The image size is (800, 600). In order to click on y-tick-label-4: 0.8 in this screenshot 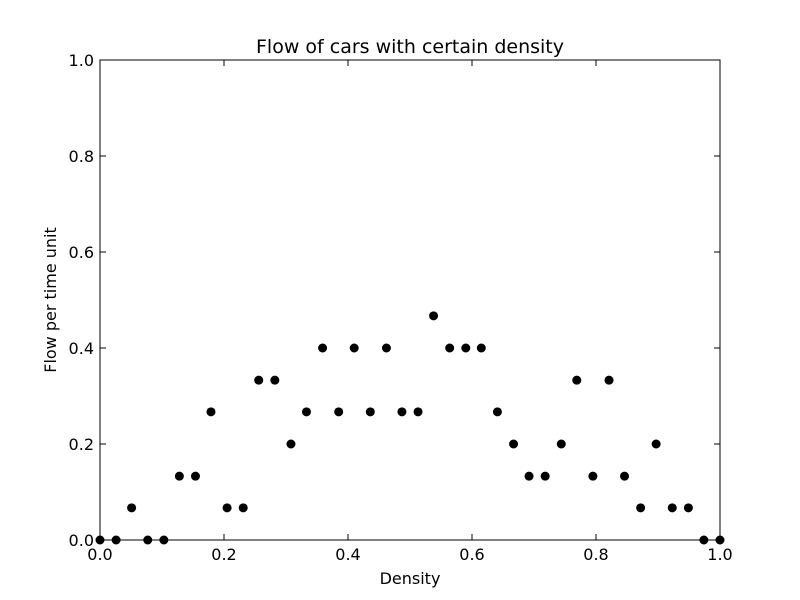, I will do `click(81, 156)`.